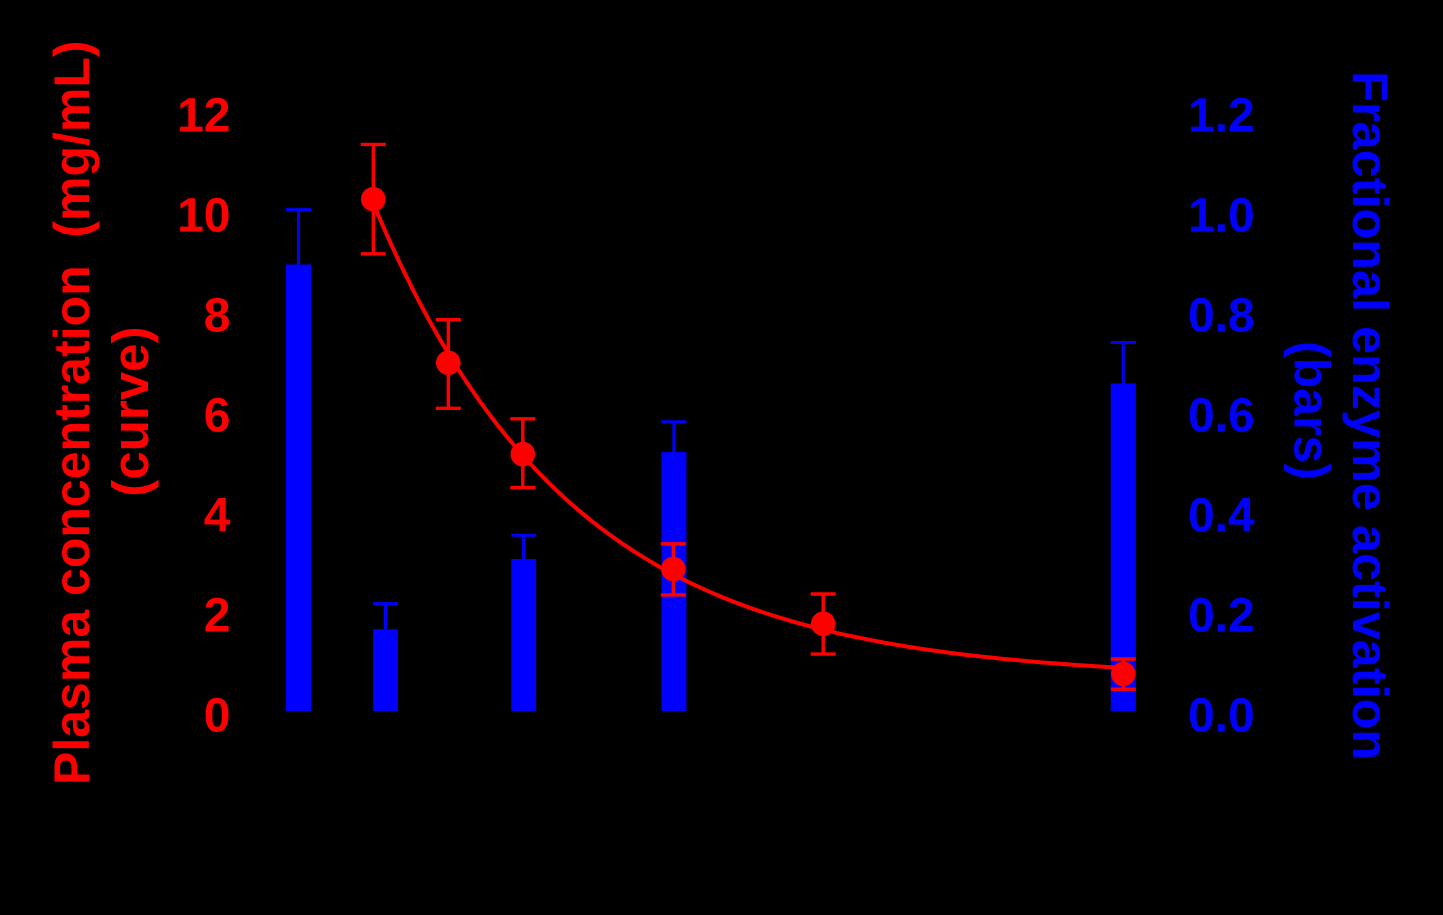 The height and width of the screenshot is (915, 1443). What do you see at coordinates (1221, 216) in the screenshot?
I see `svg-text: 1.0` at bounding box center [1221, 216].